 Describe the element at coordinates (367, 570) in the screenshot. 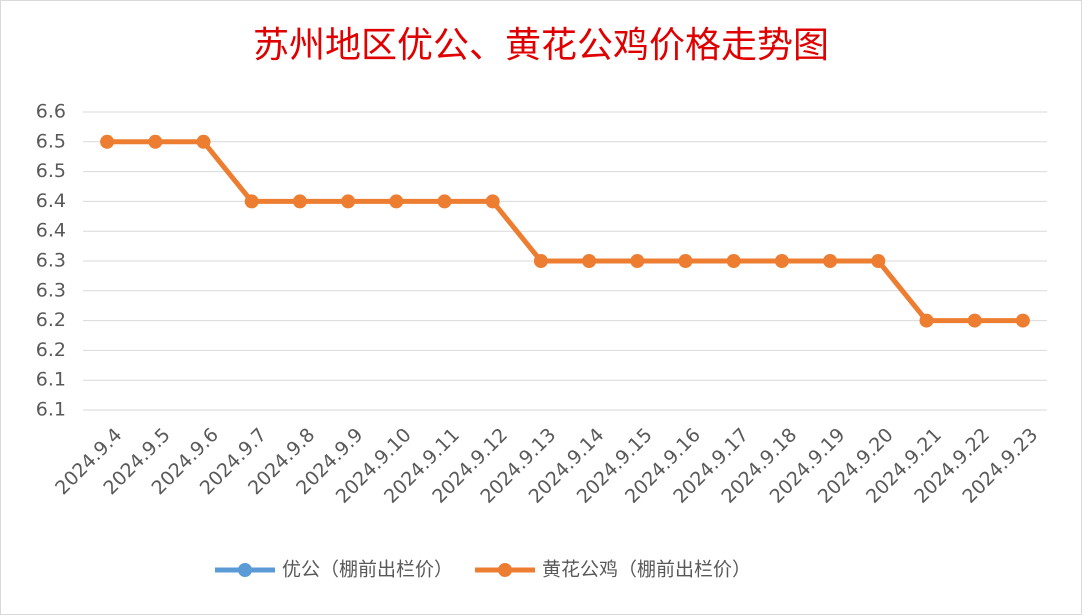

I see `legend-label: 优公（棚前出栏价）` at that location.